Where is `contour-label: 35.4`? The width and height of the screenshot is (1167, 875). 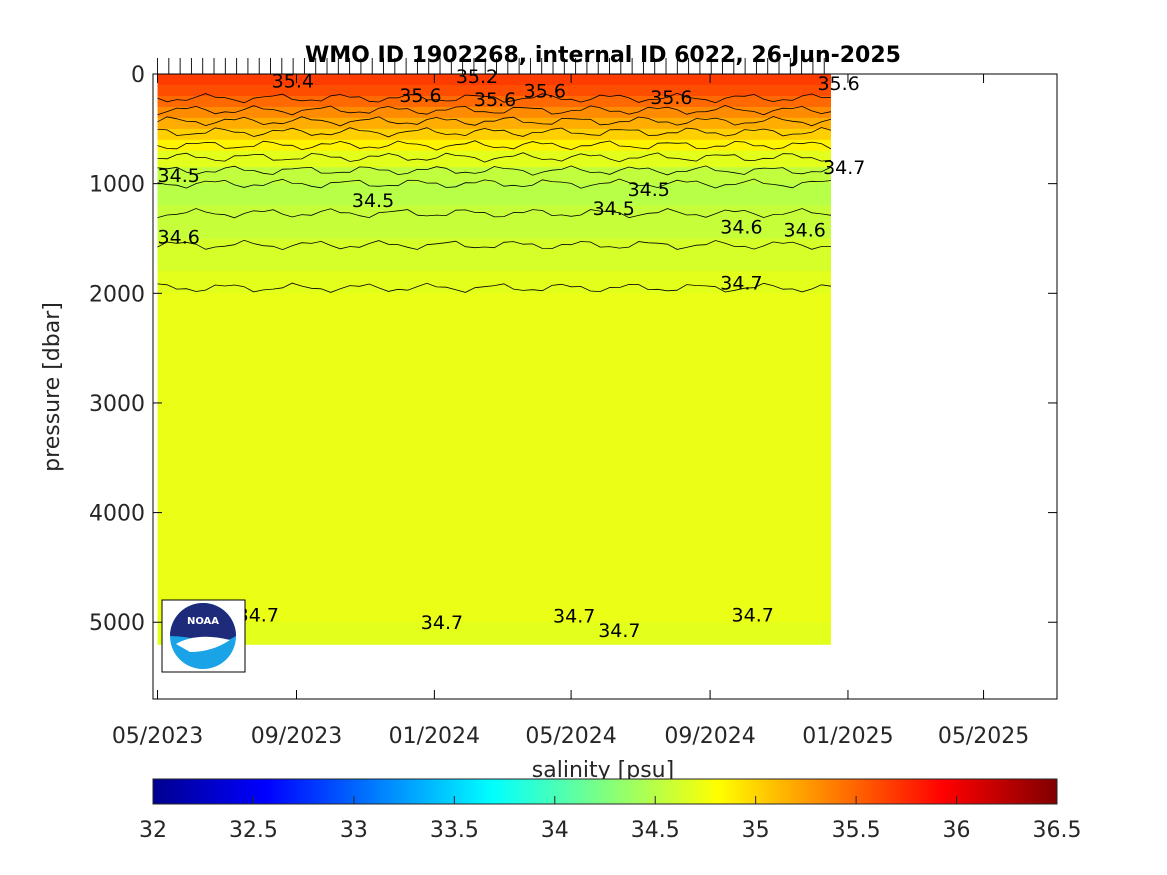
contour-label: 35.4 is located at coordinates (293, 82).